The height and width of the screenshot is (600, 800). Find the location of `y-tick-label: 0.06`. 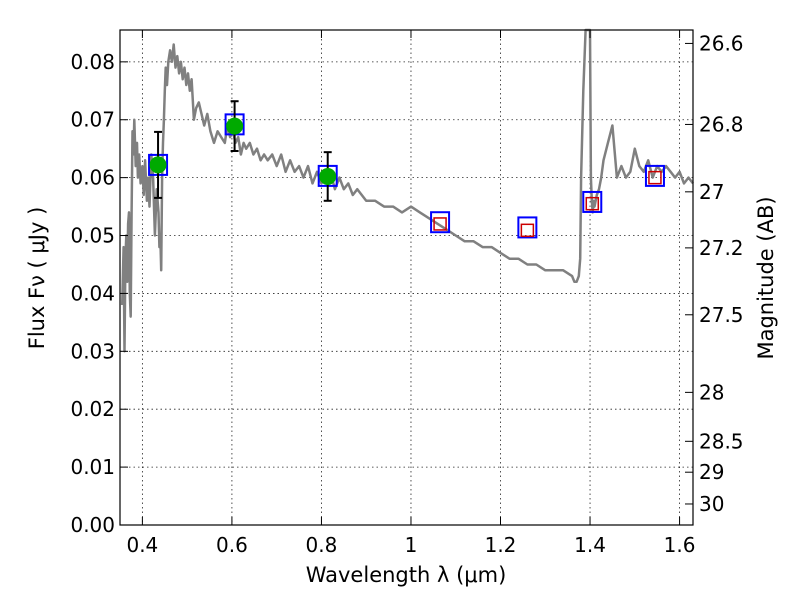

y-tick-label: 0.06 is located at coordinates (92, 178).